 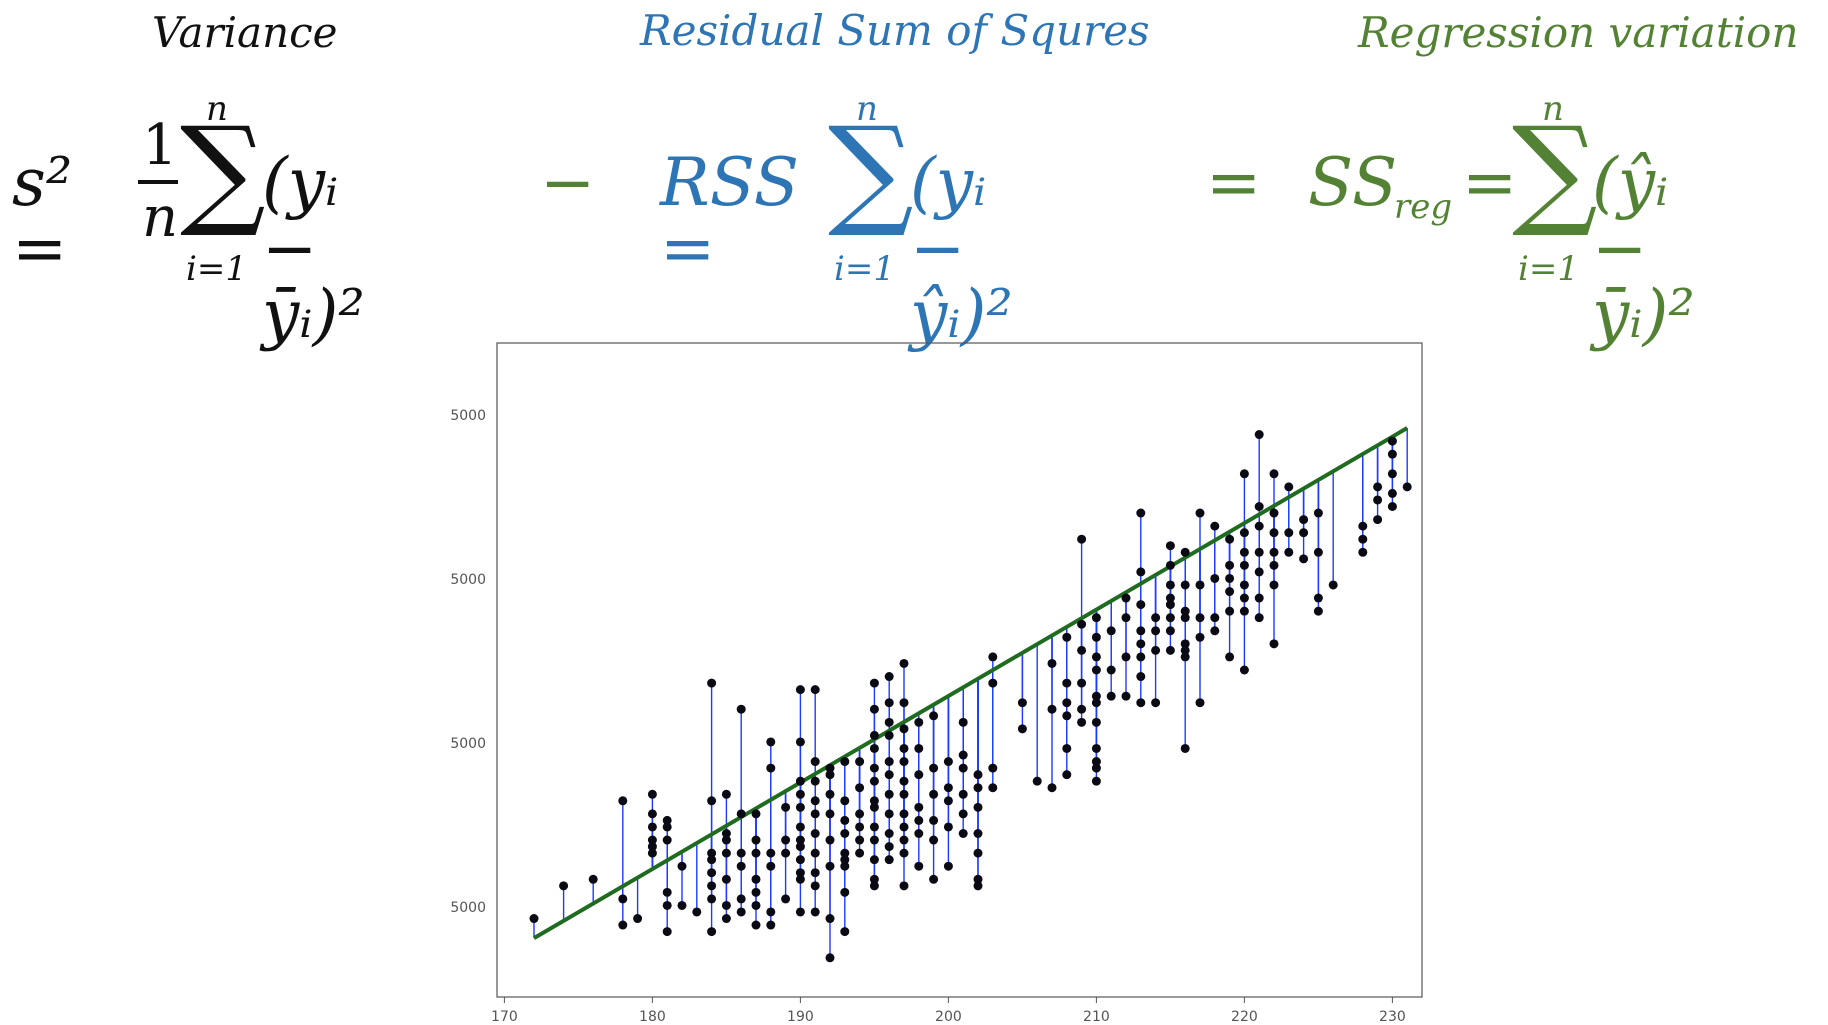 What do you see at coordinates (1555, 171) in the screenshot?
I see `ssreg-sigma-icon: ∑` at bounding box center [1555, 171].